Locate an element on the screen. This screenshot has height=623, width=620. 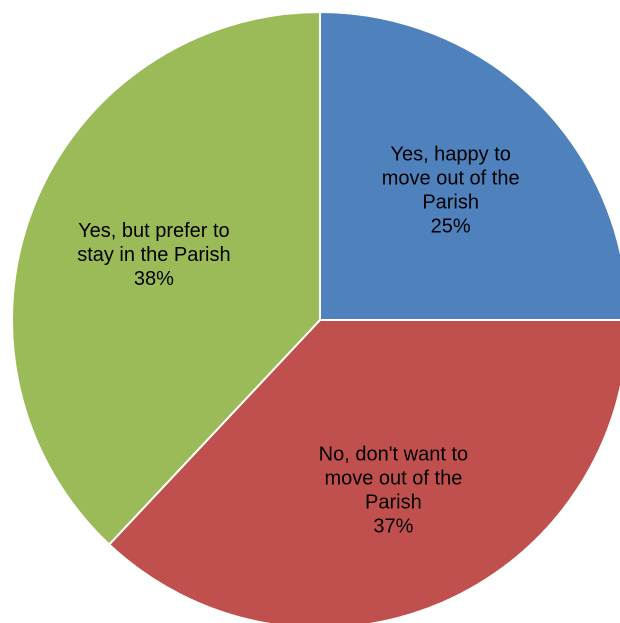
slice-label-line: Yes, but prefer to is located at coordinates (154, 231).